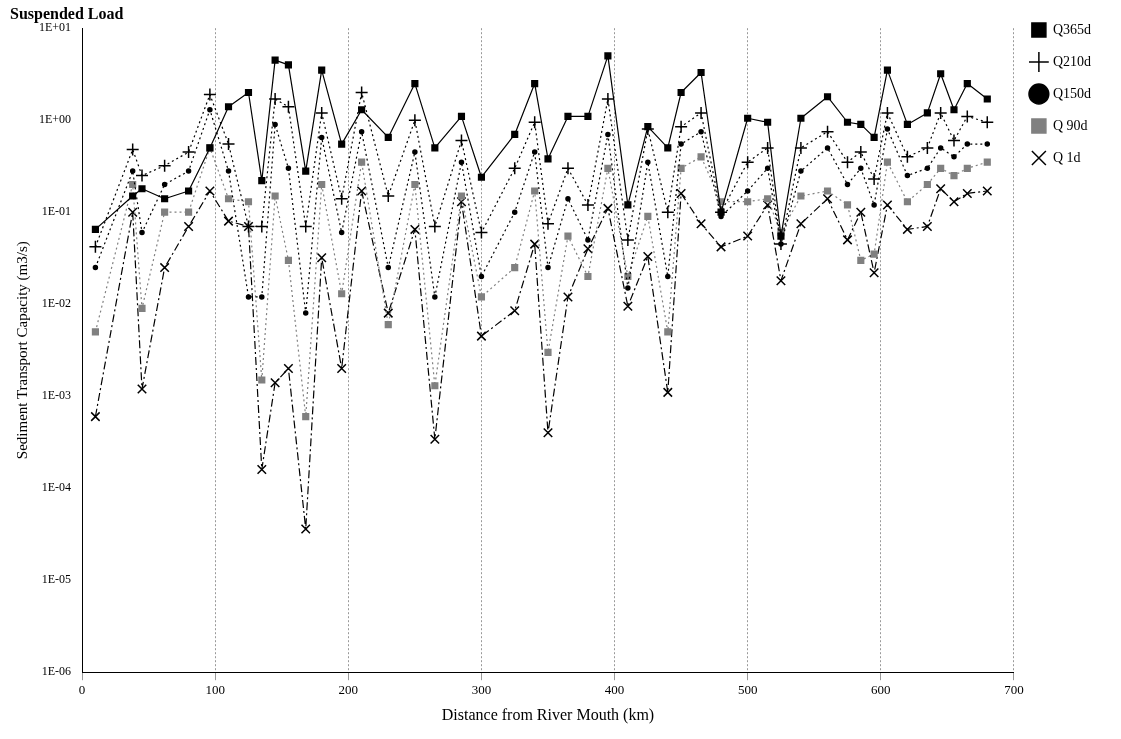 Image resolution: width=1121 pixels, height=739 pixels. I want to click on x-tick-label: 300, so click(481, 690).